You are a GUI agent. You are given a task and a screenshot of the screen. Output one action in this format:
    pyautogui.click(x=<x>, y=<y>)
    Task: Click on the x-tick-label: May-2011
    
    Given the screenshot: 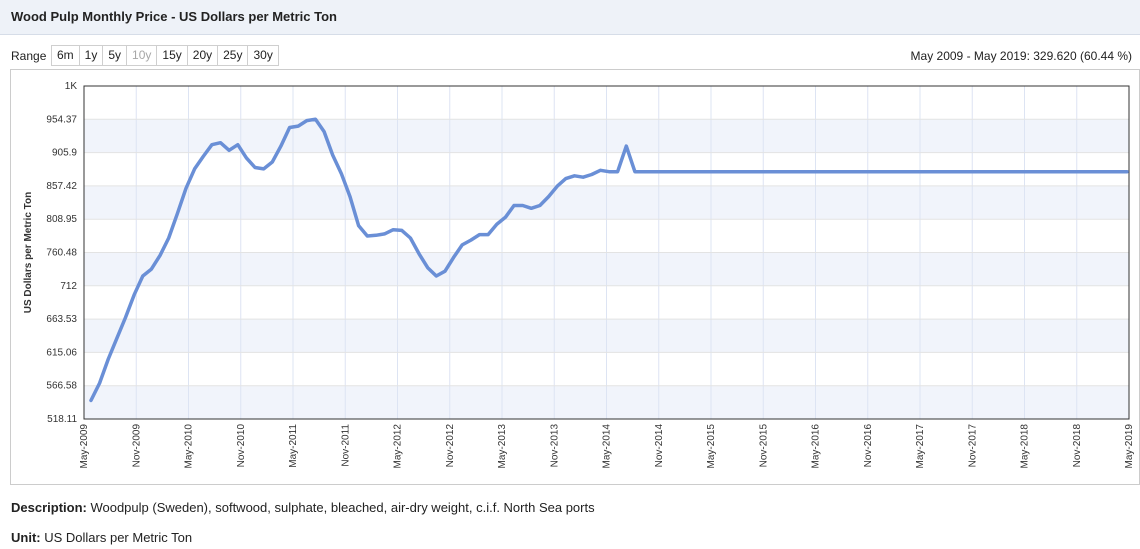 What is the action you would take?
    pyautogui.click(x=293, y=446)
    